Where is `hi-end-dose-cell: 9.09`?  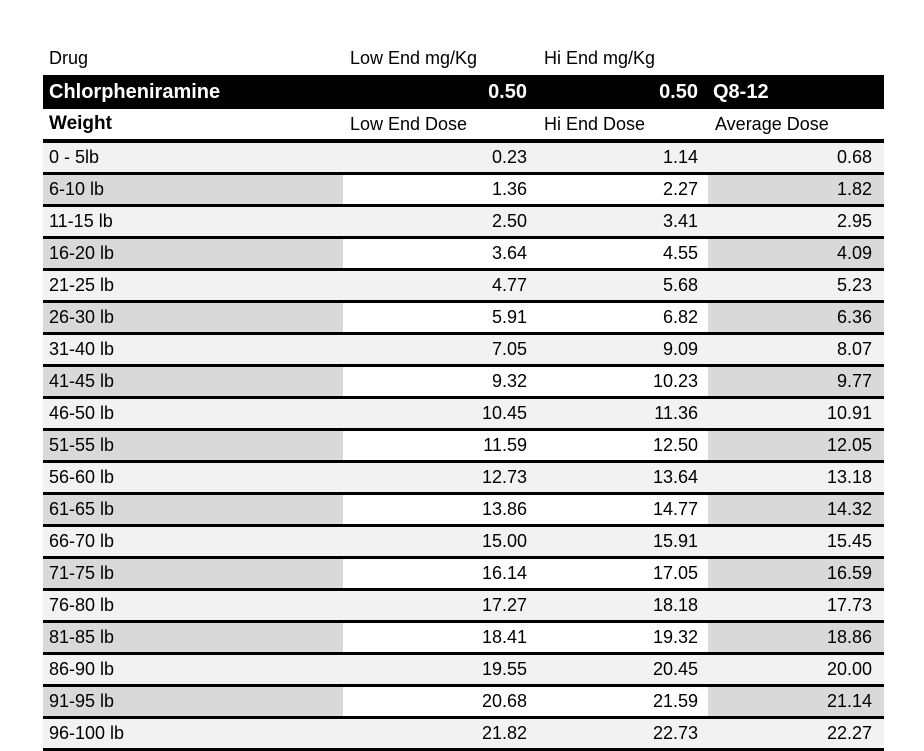
hi-end-dose-cell: 9.09 is located at coordinates (622, 350).